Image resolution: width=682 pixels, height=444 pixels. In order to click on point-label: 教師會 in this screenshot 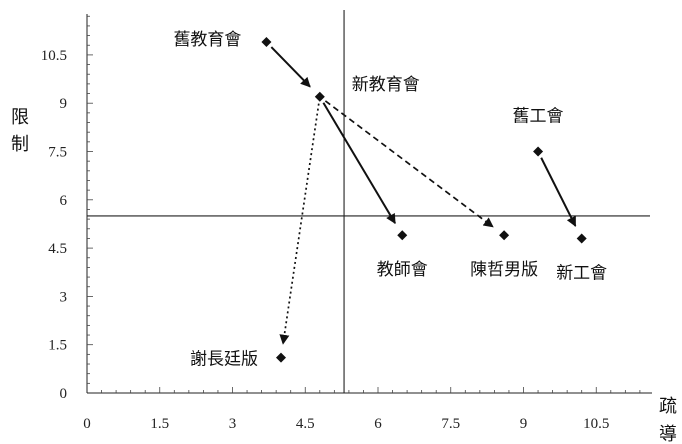, I will do `click(402, 270)`.